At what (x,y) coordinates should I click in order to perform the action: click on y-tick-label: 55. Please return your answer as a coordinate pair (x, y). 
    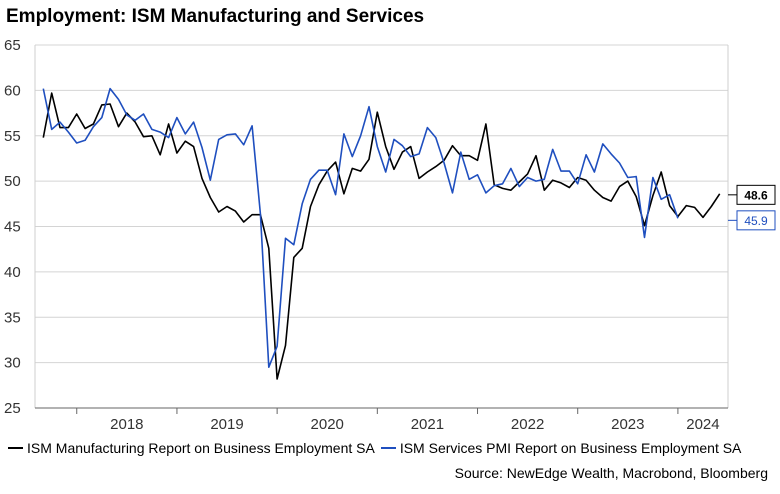
    Looking at the image, I should click on (12, 136).